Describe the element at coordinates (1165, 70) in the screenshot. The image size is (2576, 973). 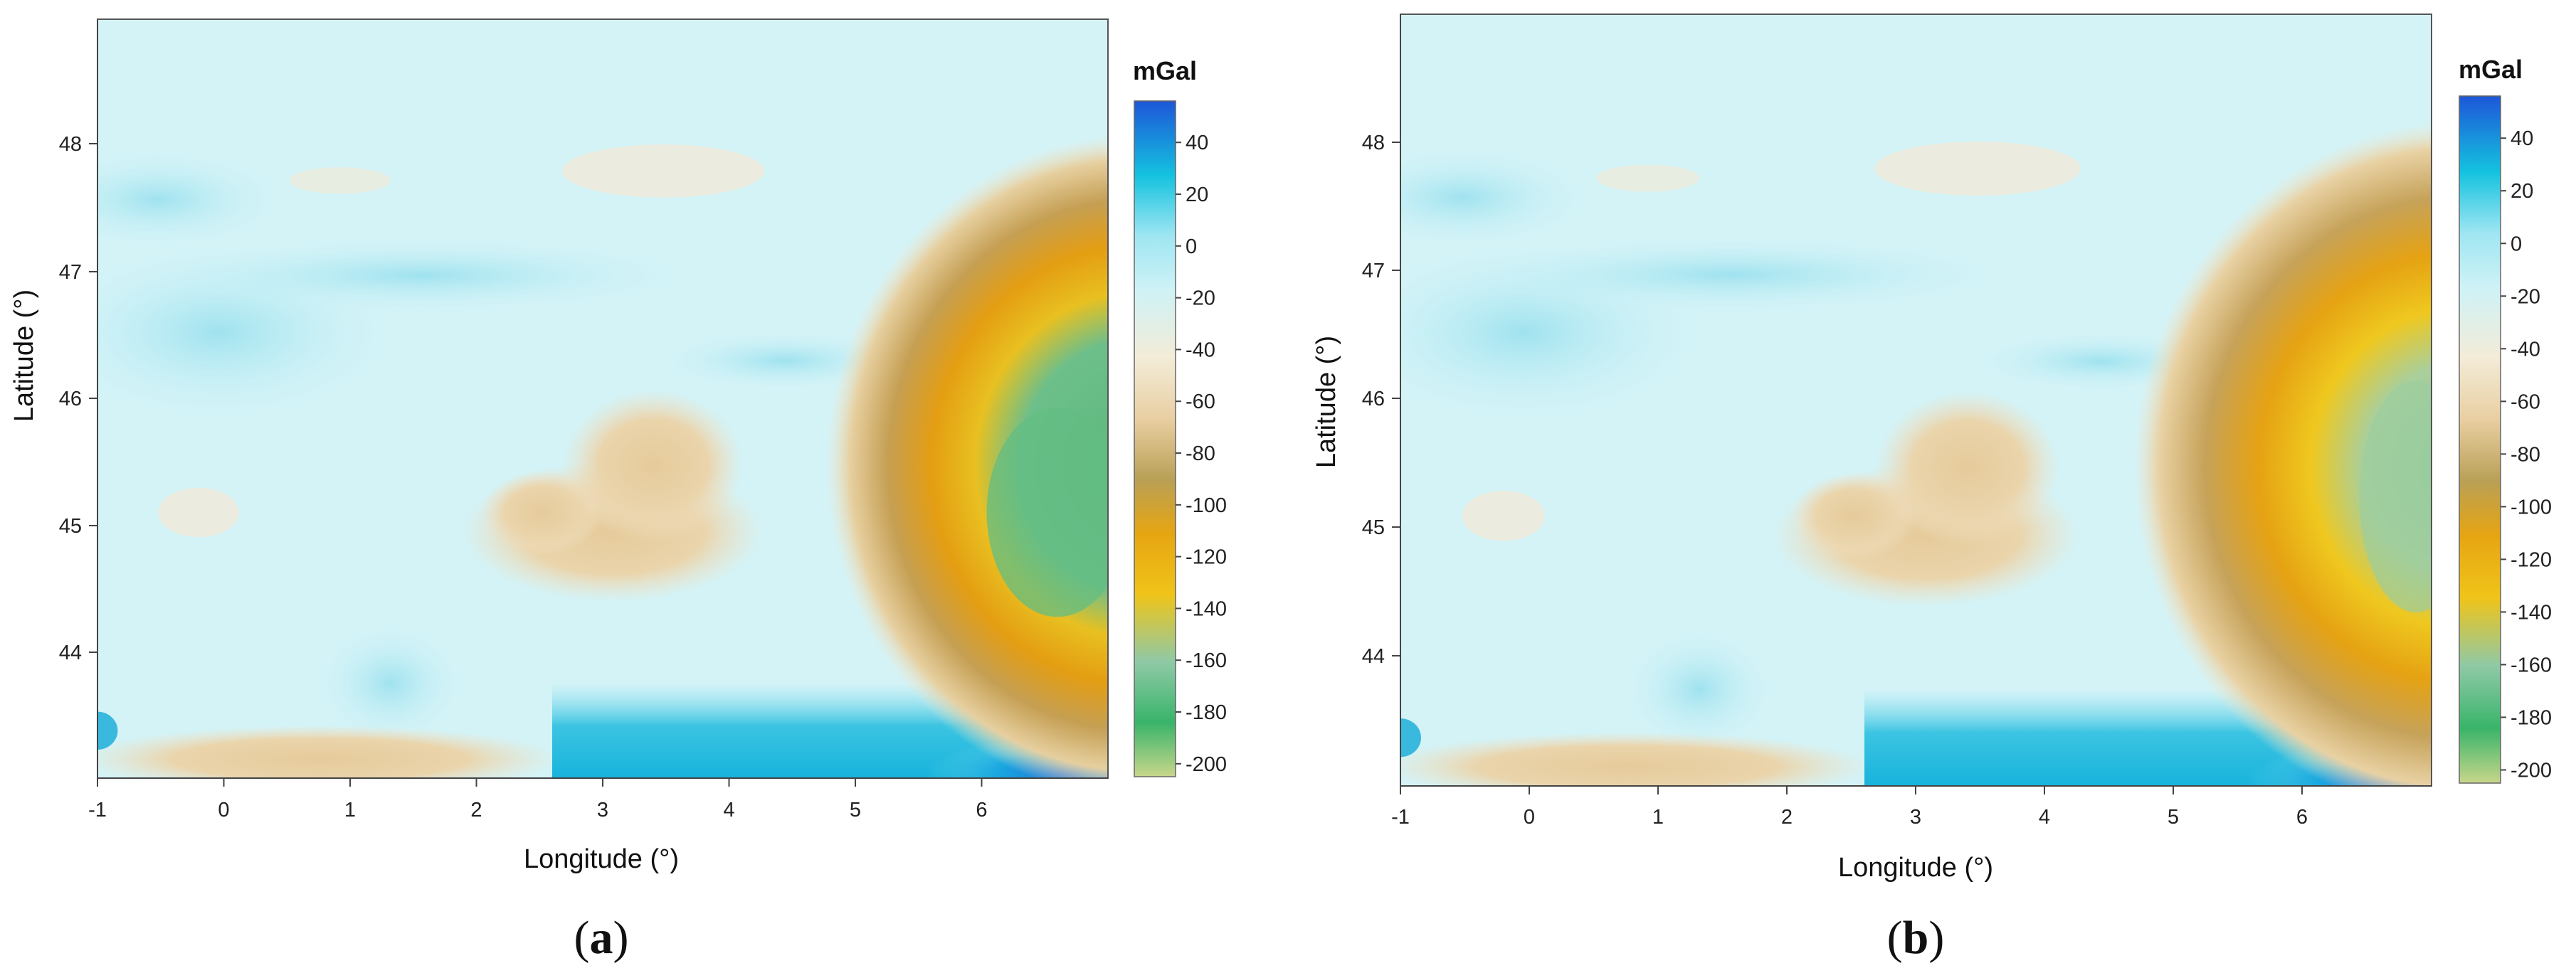
I see `colorbar-unit-a: mGal` at that location.